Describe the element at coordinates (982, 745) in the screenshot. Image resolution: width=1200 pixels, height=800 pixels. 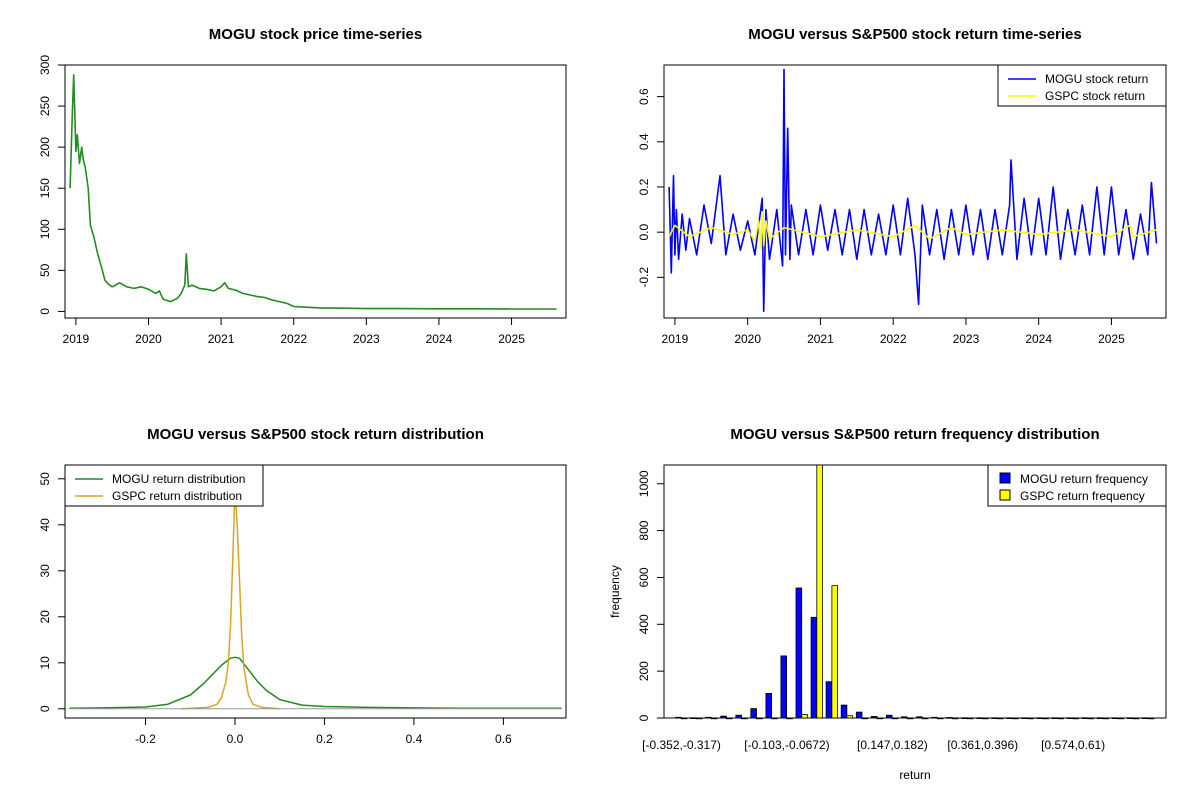
I see `x-tick-label: [0.361,0.396)` at that location.